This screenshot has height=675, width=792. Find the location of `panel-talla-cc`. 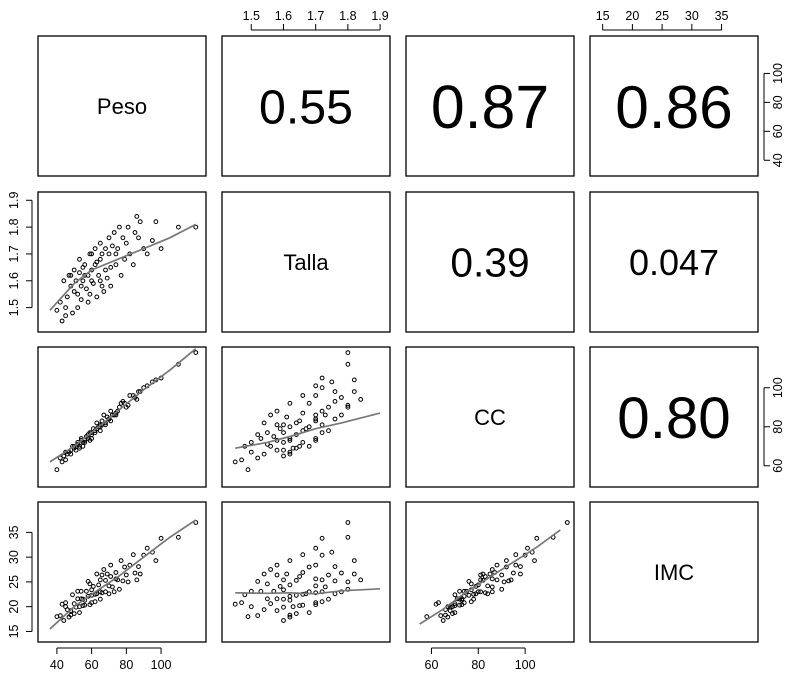

panel-talla-cc is located at coordinates (490, 262).